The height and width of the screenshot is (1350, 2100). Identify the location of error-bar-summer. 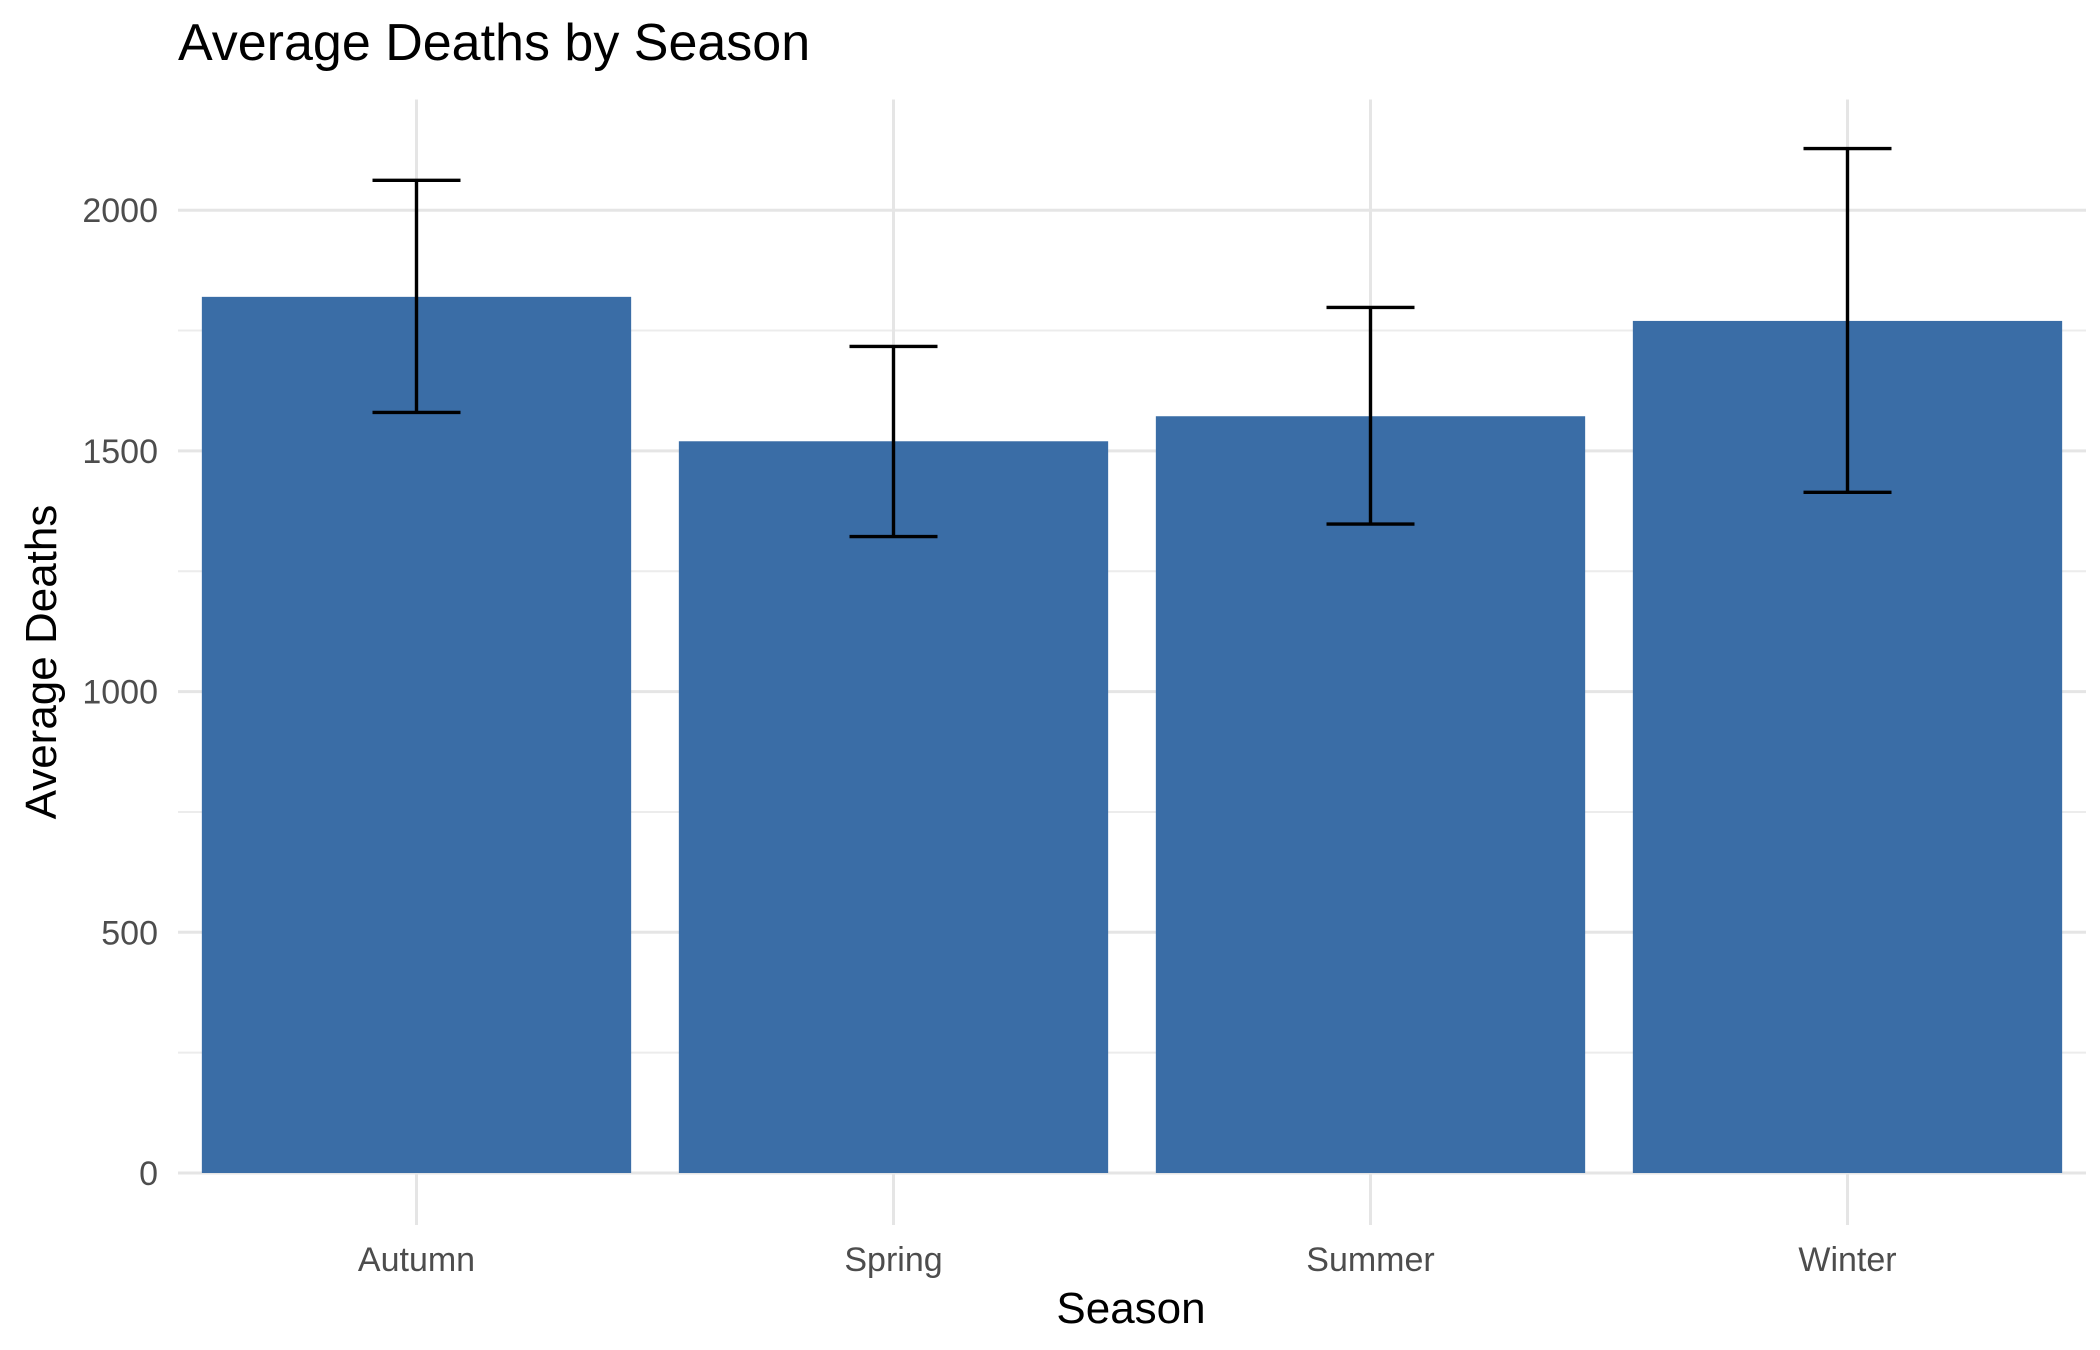
(1370, 415).